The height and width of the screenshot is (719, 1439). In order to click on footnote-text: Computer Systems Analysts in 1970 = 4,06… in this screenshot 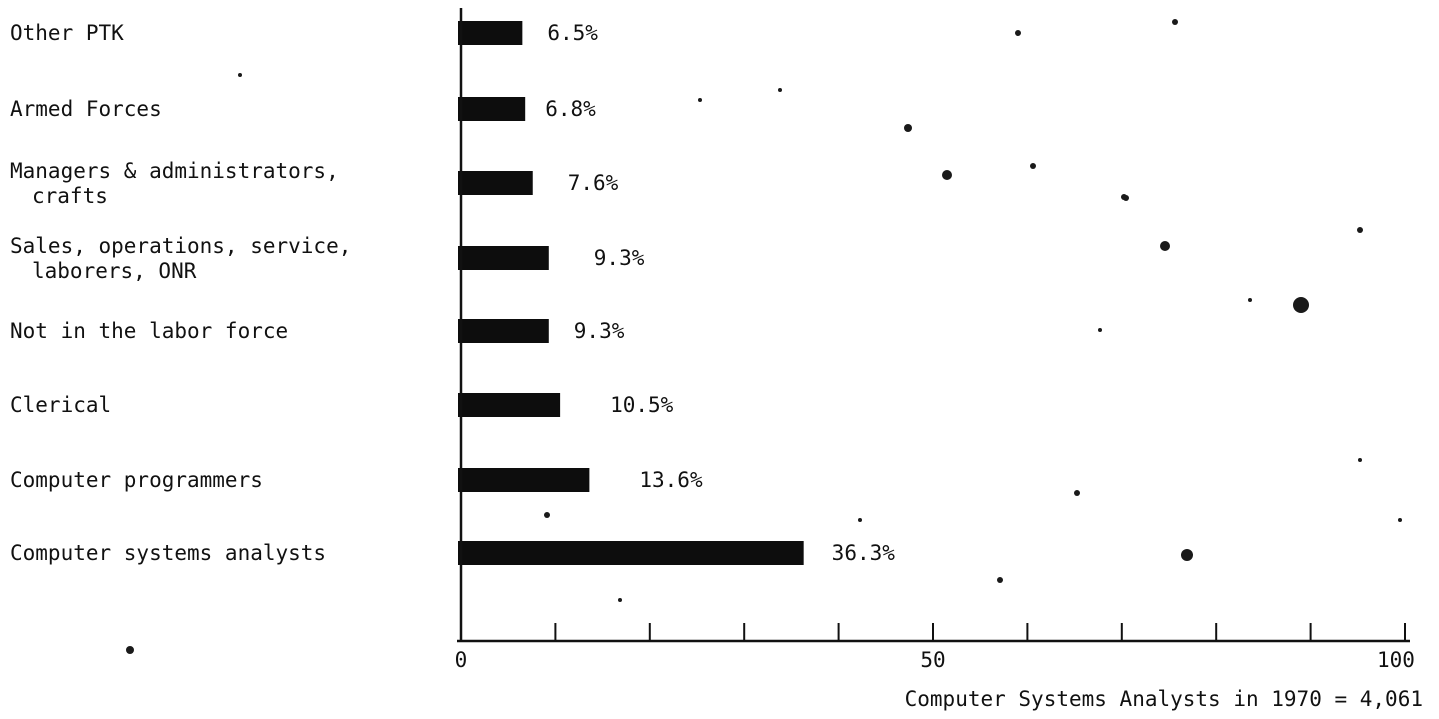, I will do `click(1164, 699)`.